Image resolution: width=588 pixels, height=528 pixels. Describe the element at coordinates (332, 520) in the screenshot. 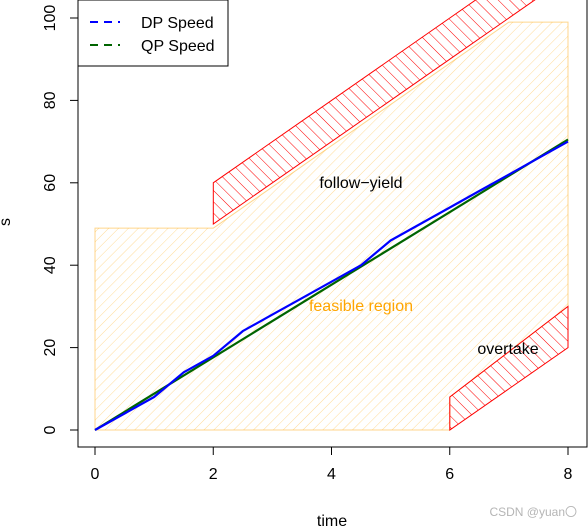

I see `x-axis-label: time` at that location.